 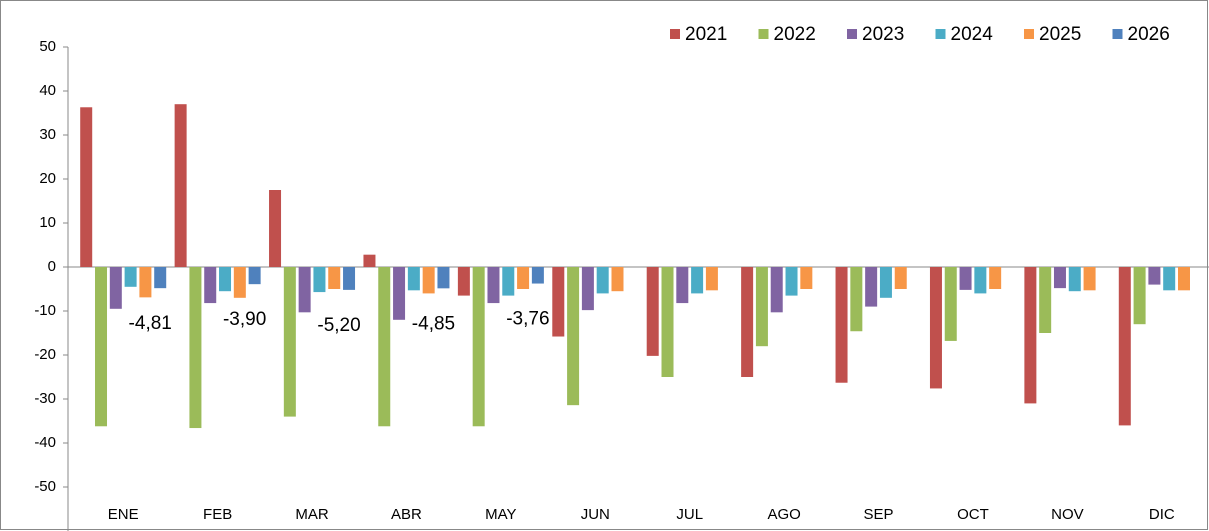 I want to click on x-tick-label: JUN, so click(x=595, y=514).